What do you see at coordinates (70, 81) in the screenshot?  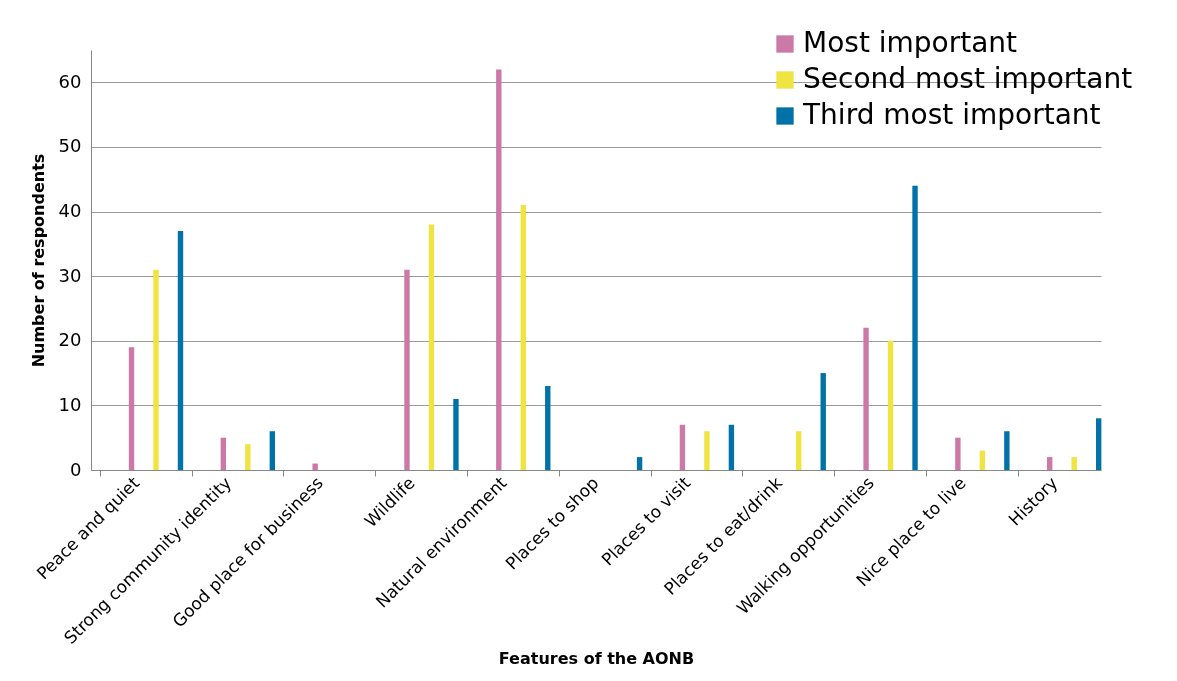 I see `y-tick-label: 60` at bounding box center [70, 81].